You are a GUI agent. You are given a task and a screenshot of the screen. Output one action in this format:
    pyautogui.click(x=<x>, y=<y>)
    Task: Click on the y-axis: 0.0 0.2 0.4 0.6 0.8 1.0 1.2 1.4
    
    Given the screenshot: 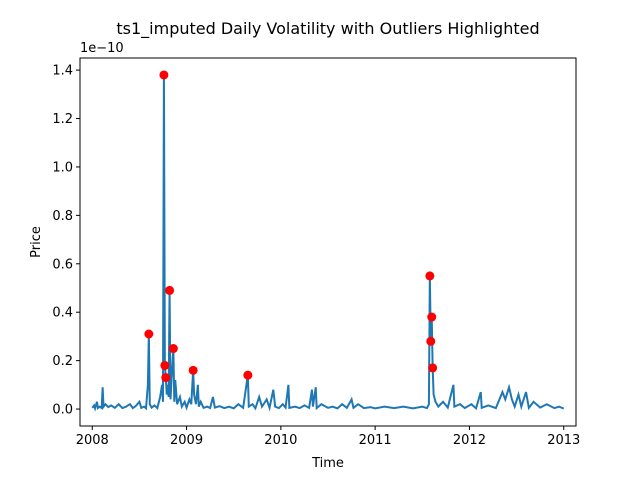 What is the action you would take?
    pyautogui.click(x=66, y=241)
    